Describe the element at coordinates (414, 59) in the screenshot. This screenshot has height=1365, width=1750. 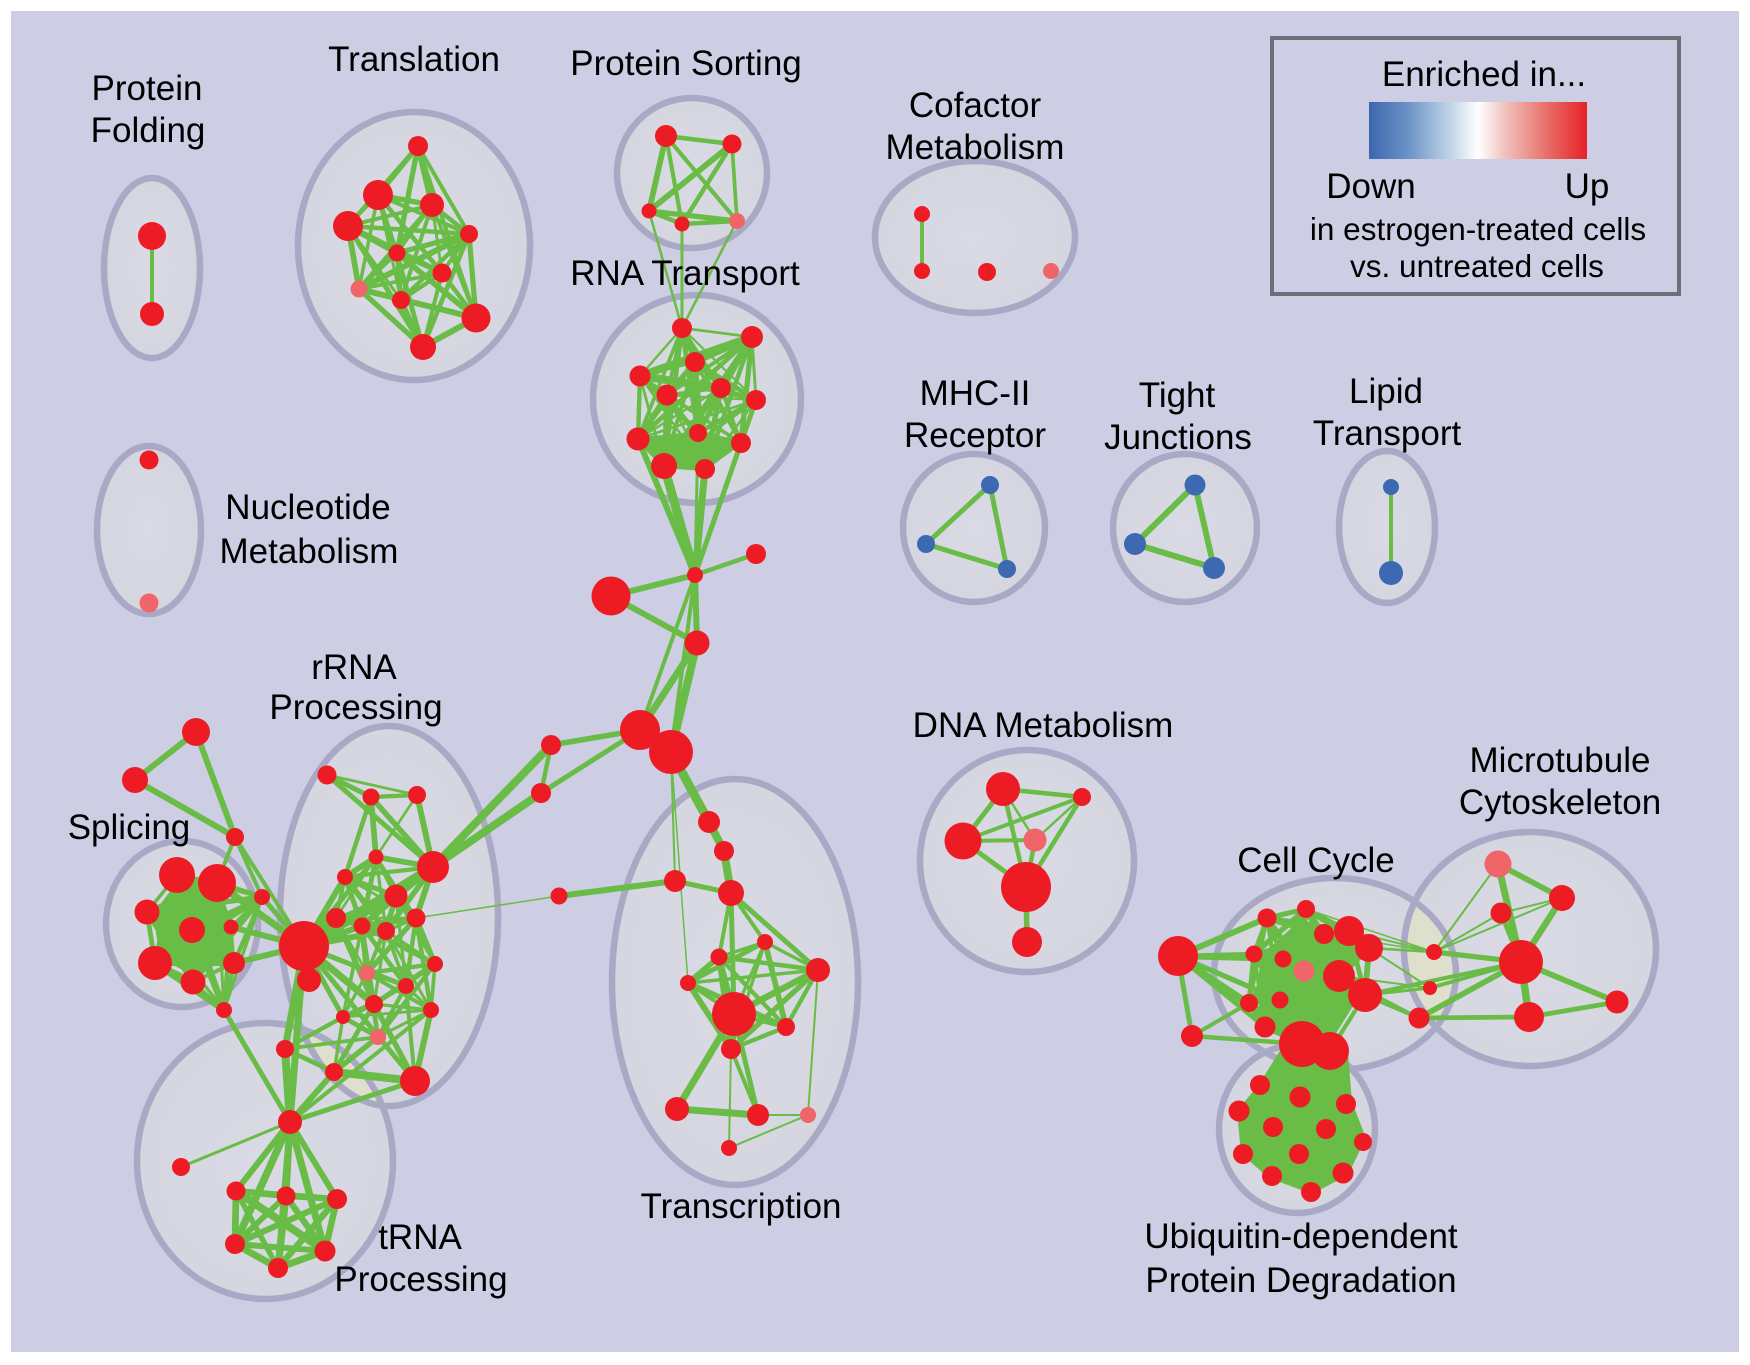
I see `svg-text: Translation` at that location.